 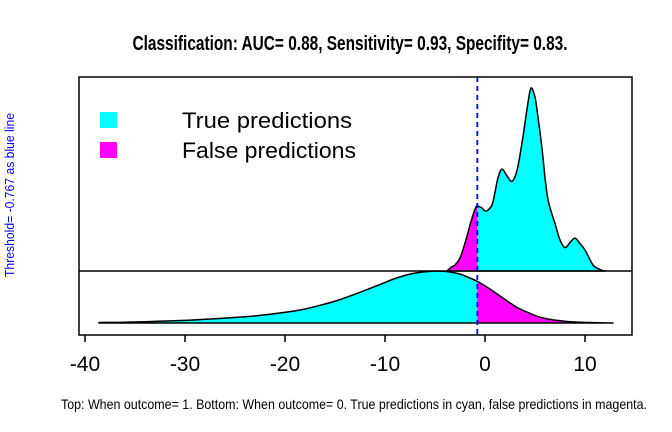 I want to click on legend-swatch-false, so click(x=108, y=150).